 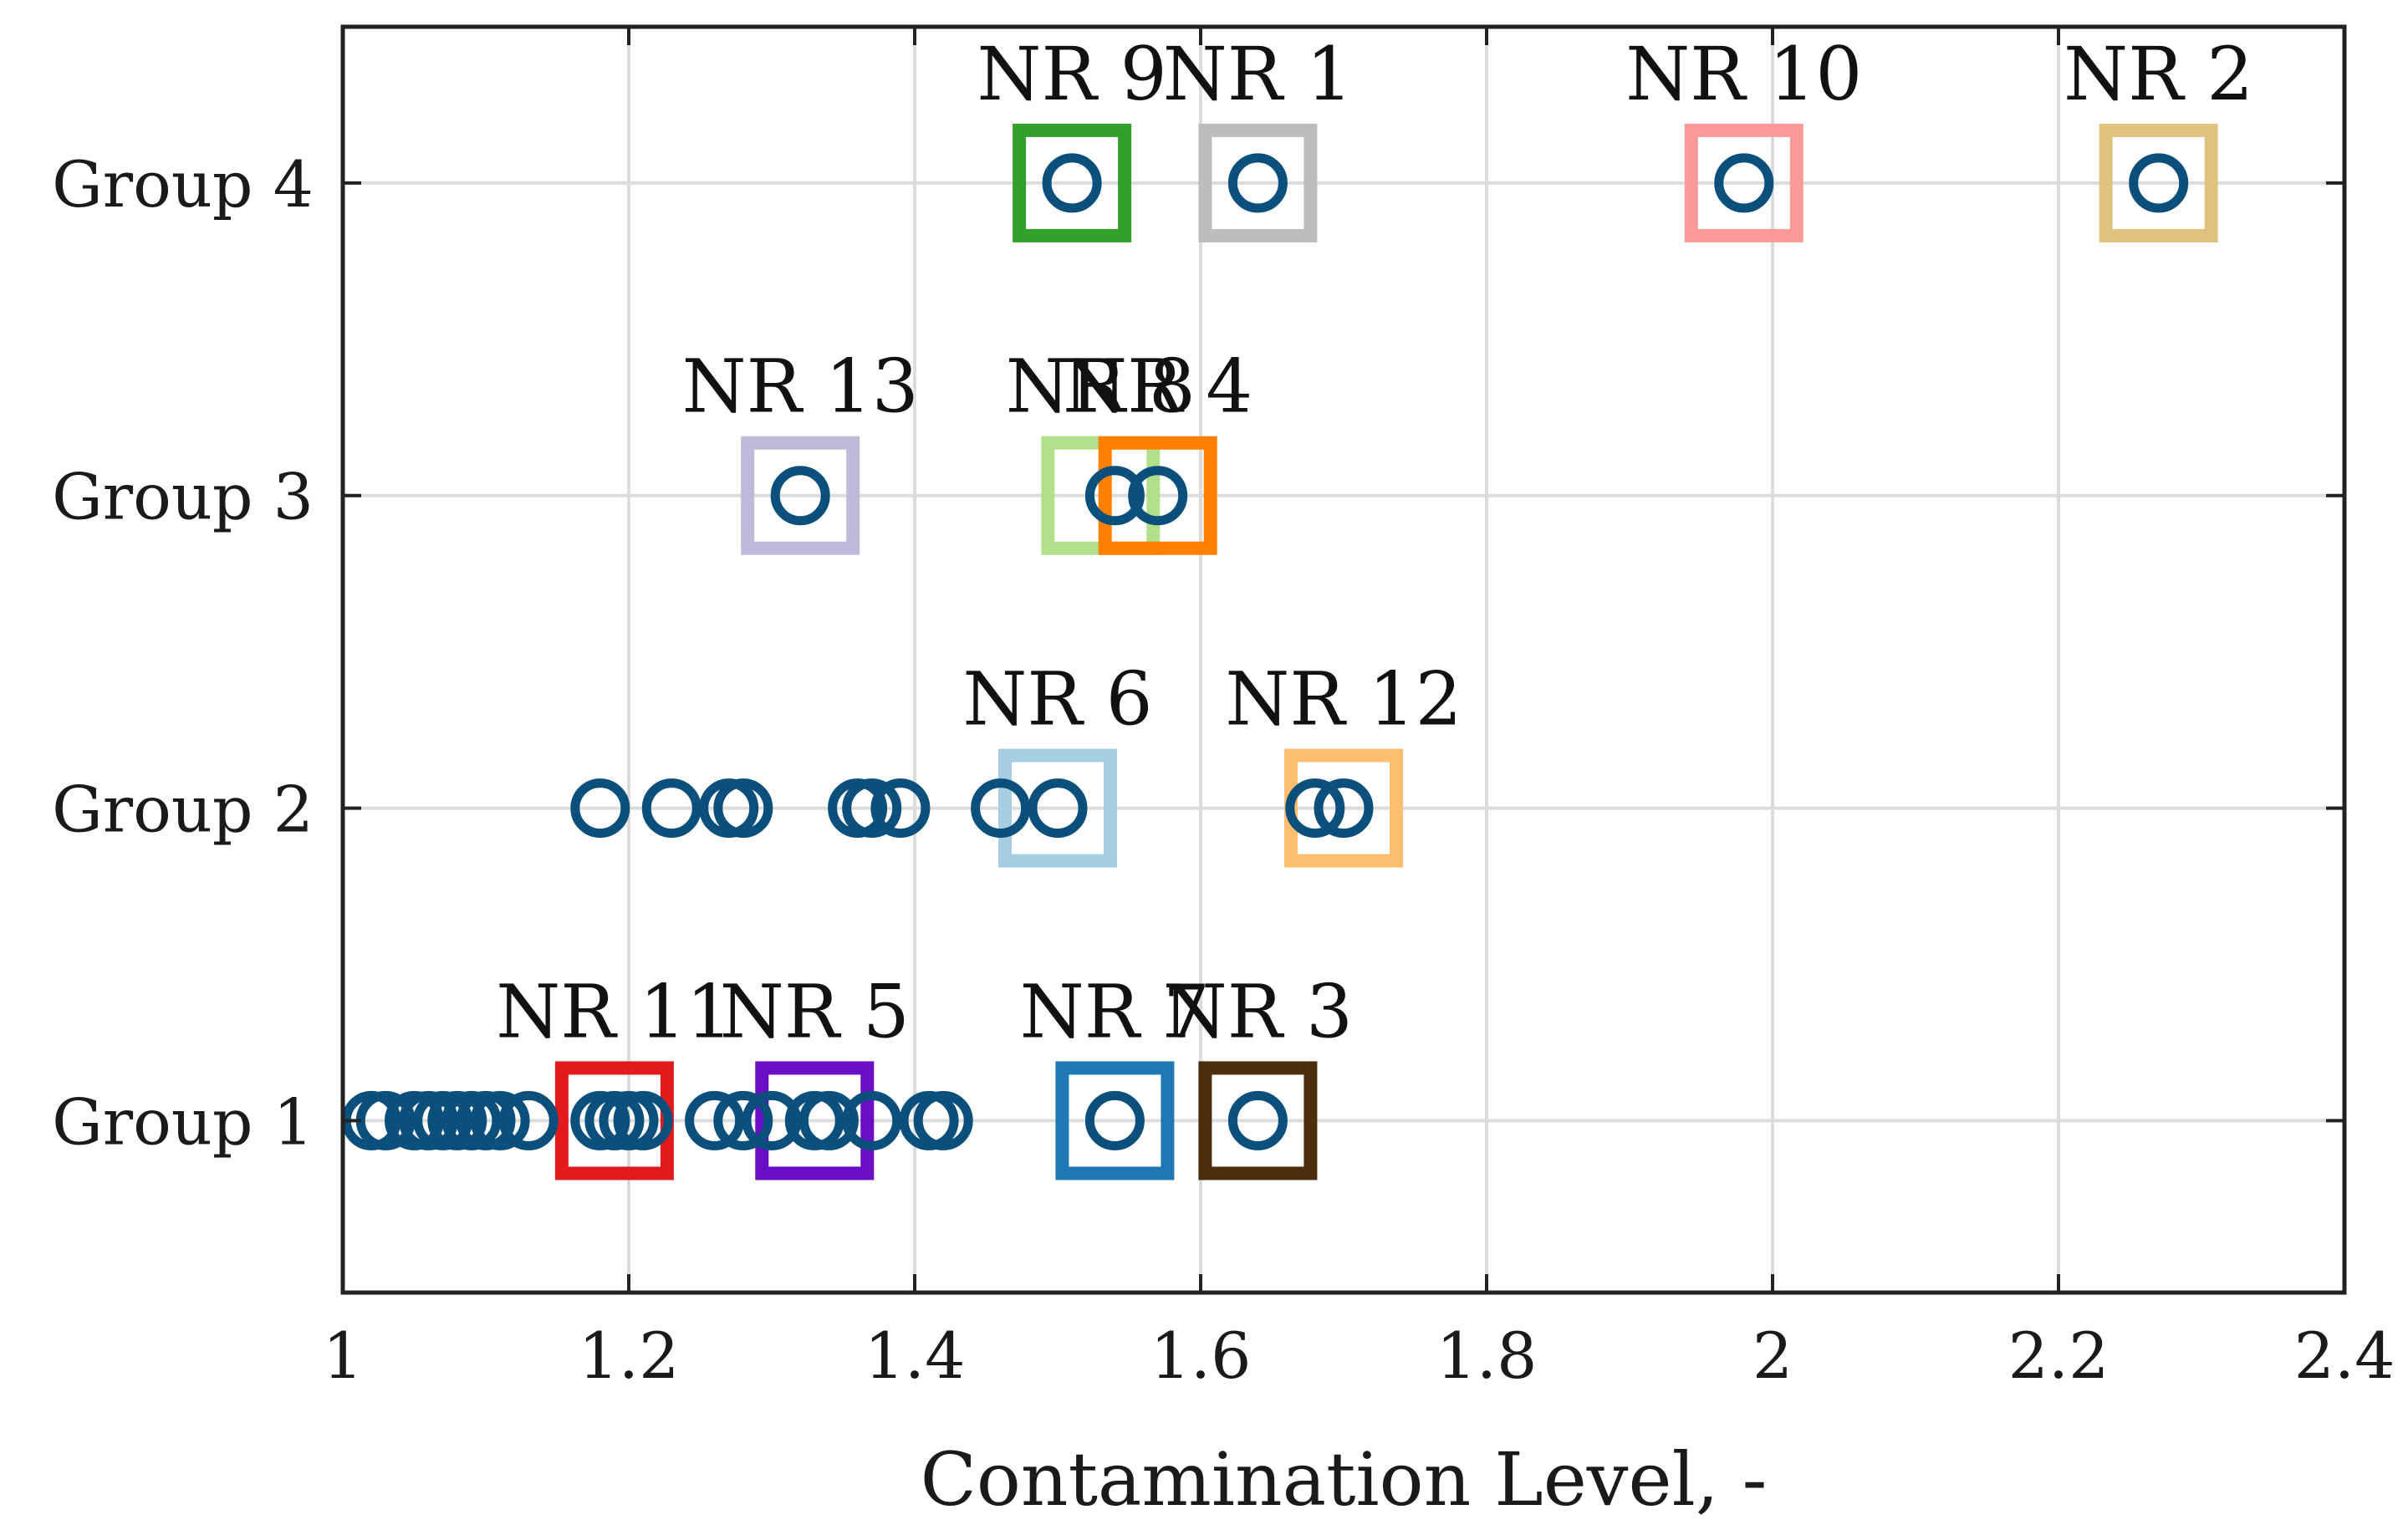 I want to click on y-tick-labels: Group 1 Group 2 Group 3 Group 4, so click(x=183, y=653).